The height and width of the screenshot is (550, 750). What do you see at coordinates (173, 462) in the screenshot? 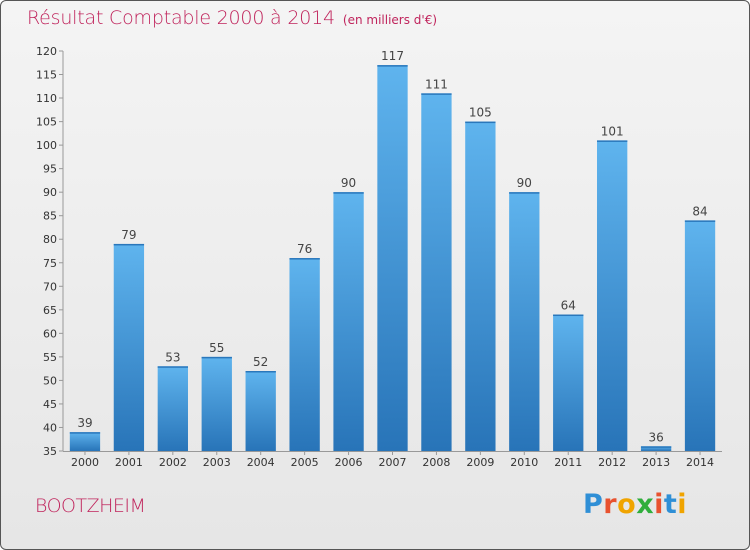
I see `x-tick-label: 2002` at bounding box center [173, 462].